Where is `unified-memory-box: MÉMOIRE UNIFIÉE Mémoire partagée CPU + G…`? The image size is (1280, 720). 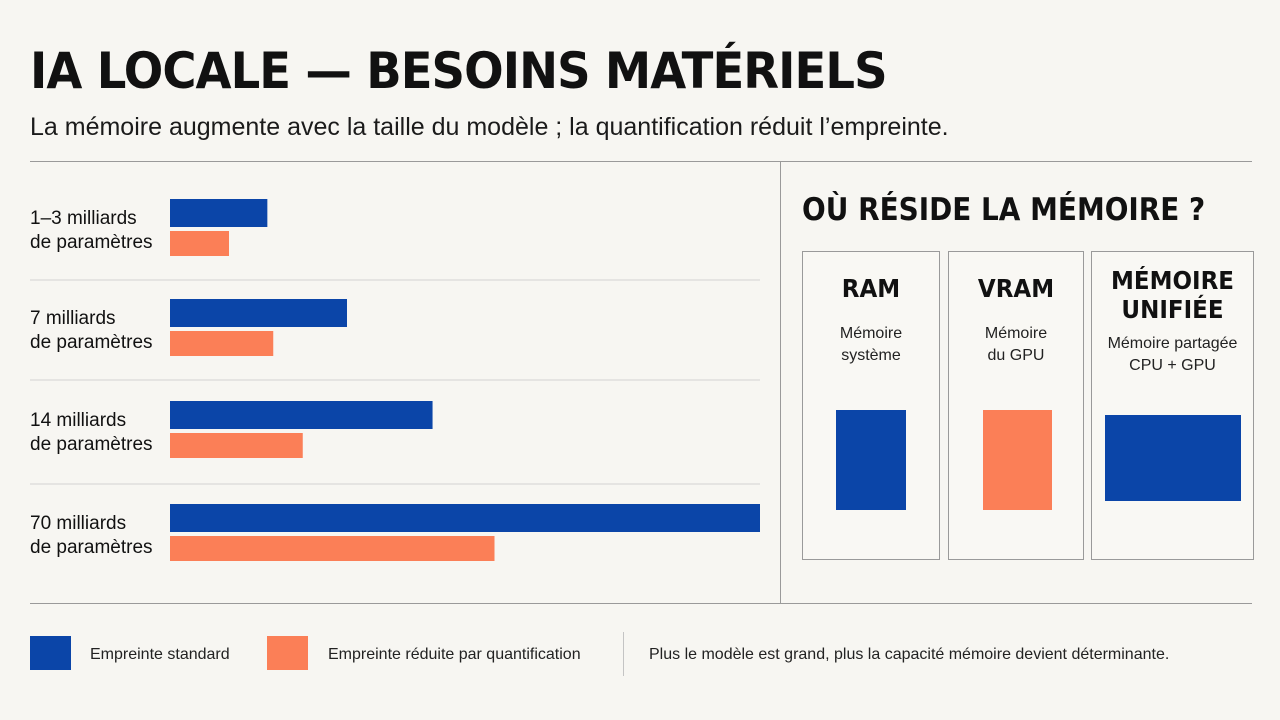 unified-memory-box: MÉMOIRE UNIFIÉE Mémoire partagée CPU + G… is located at coordinates (1172, 405).